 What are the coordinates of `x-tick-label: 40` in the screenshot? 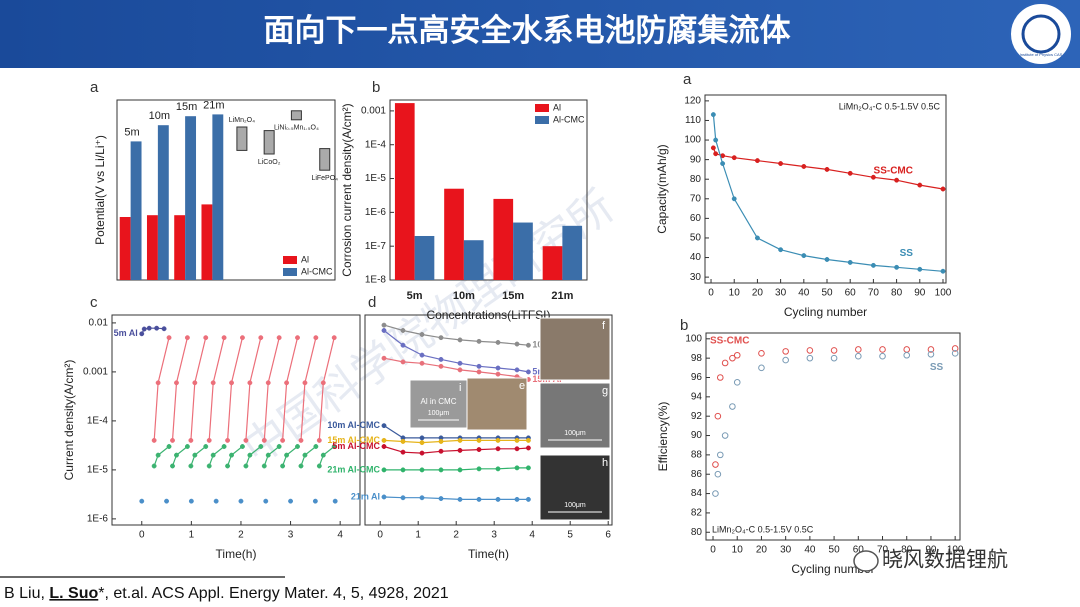 It's located at (804, 293).